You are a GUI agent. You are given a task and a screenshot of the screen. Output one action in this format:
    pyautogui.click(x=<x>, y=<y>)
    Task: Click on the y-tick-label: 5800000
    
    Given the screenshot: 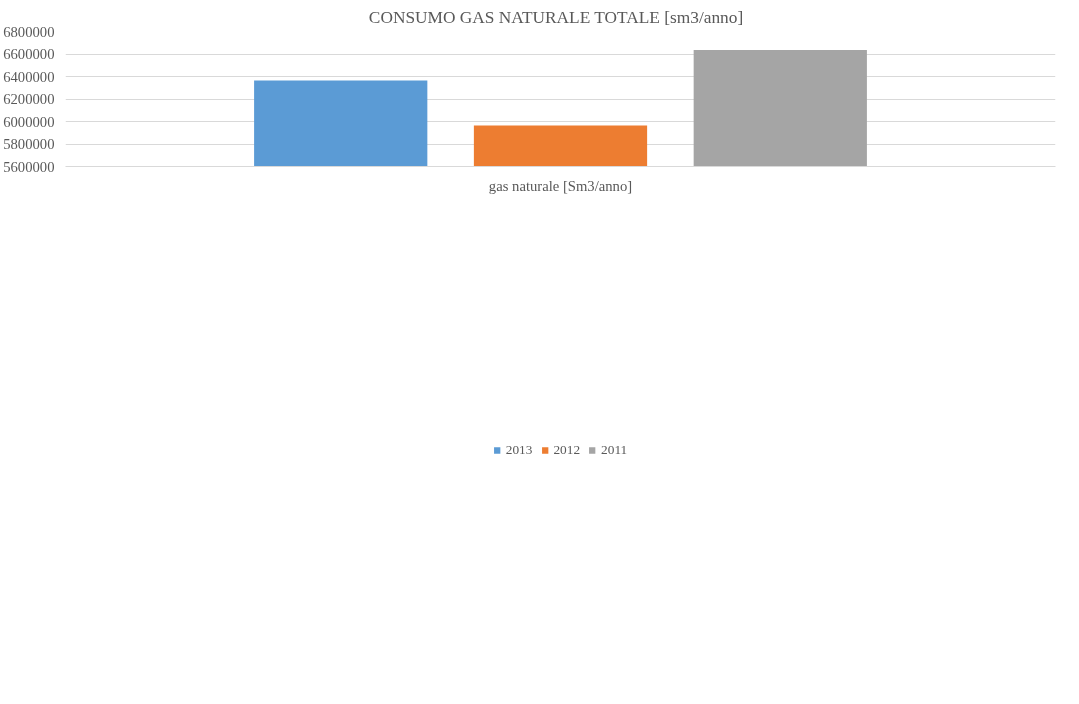 What is the action you would take?
    pyautogui.click(x=29, y=144)
    